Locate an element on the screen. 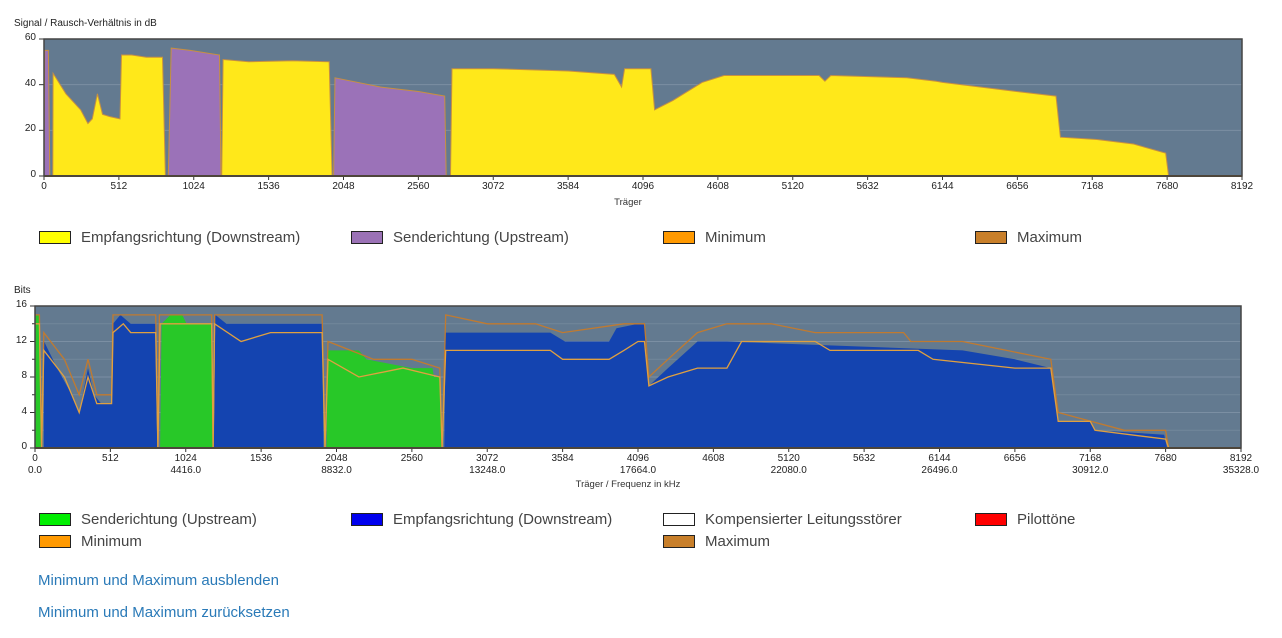 The width and height of the screenshot is (1282, 638). y-tick-label: 12 is located at coordinates (21, 340).